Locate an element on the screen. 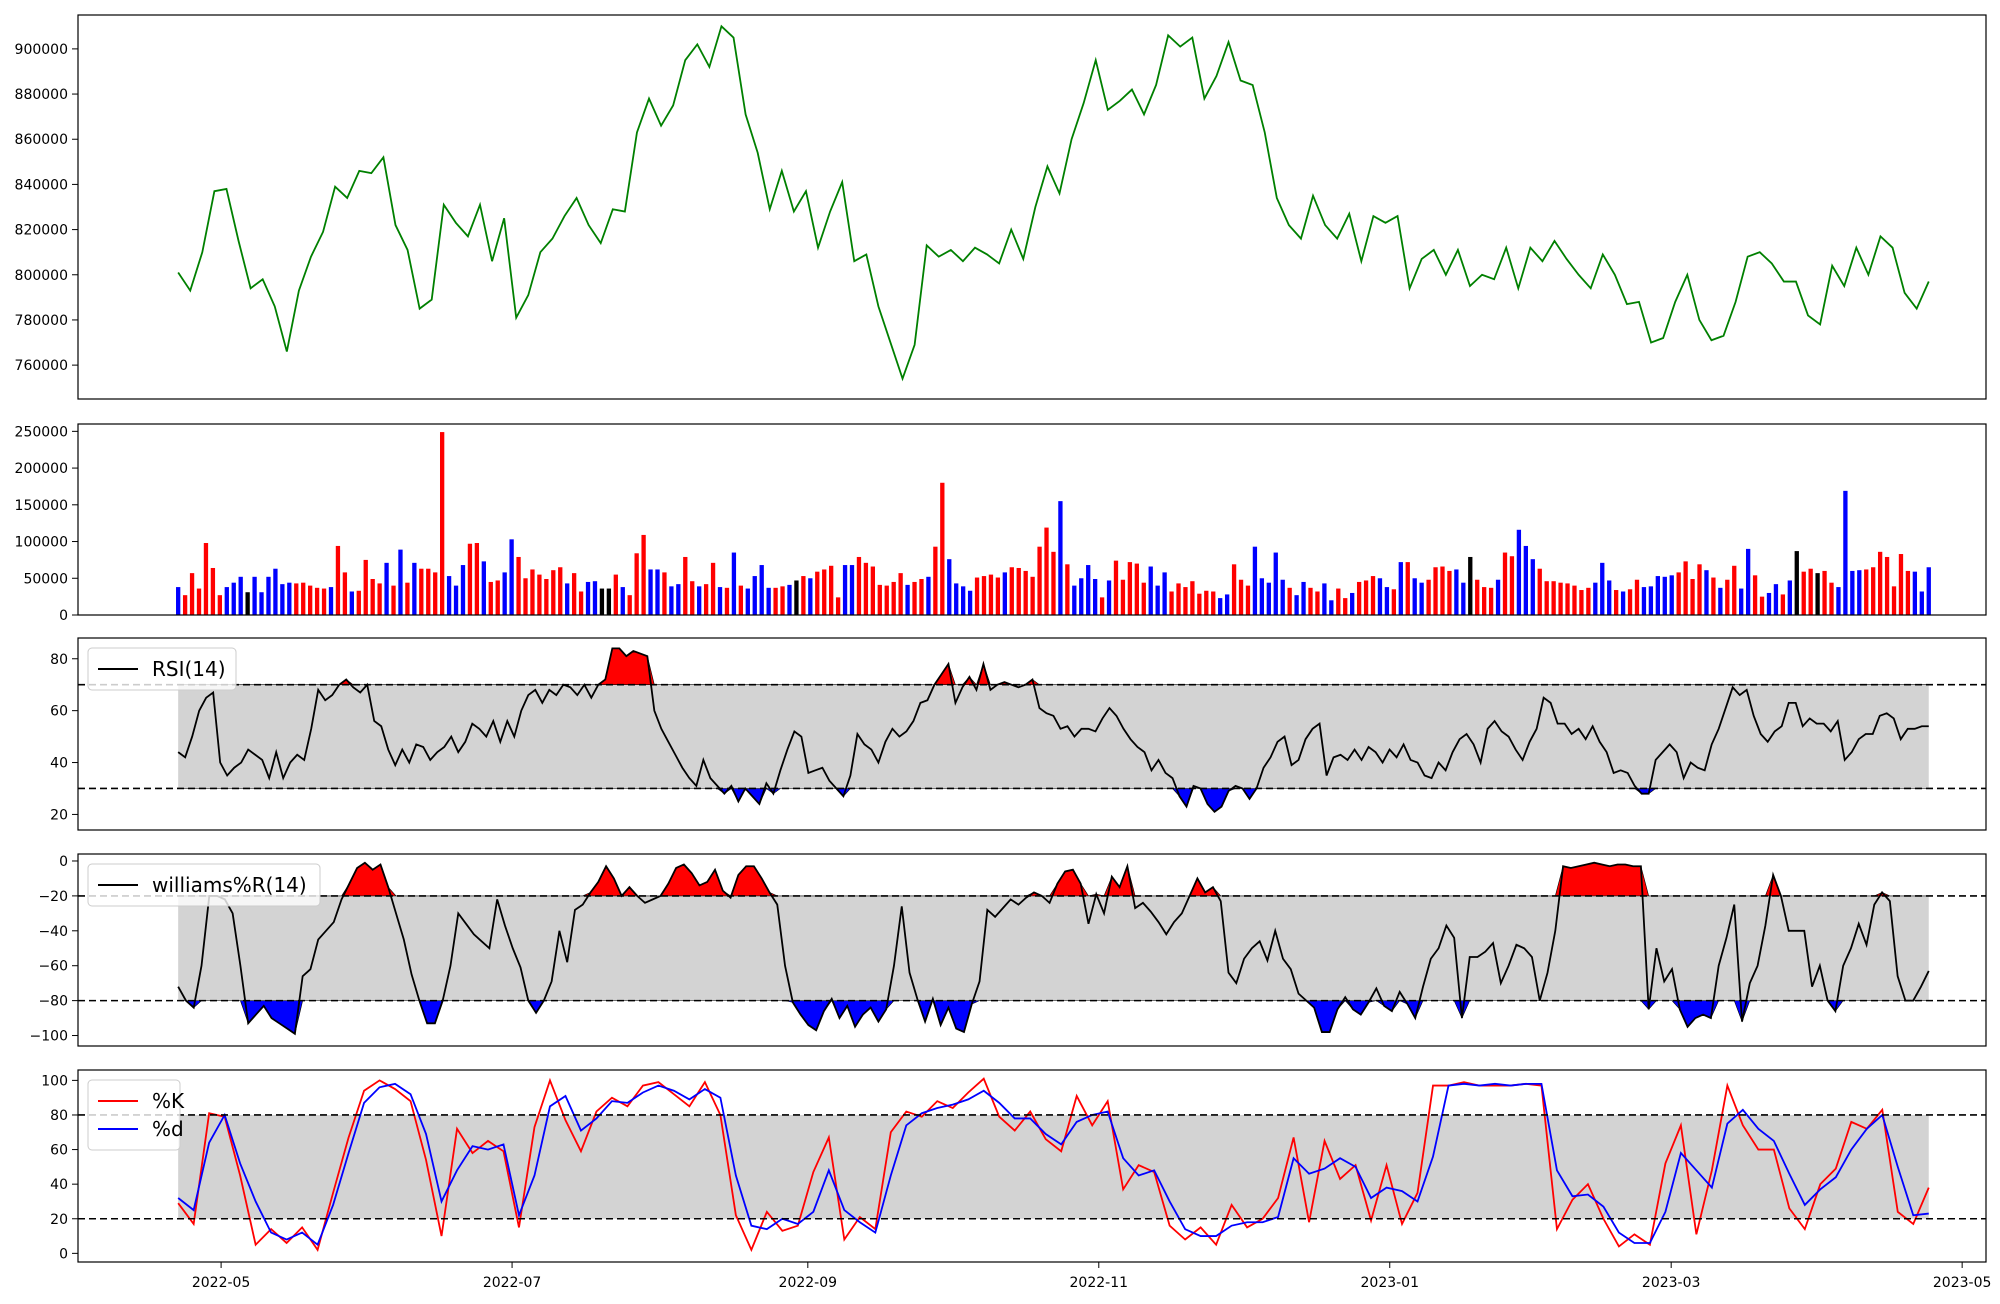  y-tick-label: 800000 is located at coordinates (41, 276).